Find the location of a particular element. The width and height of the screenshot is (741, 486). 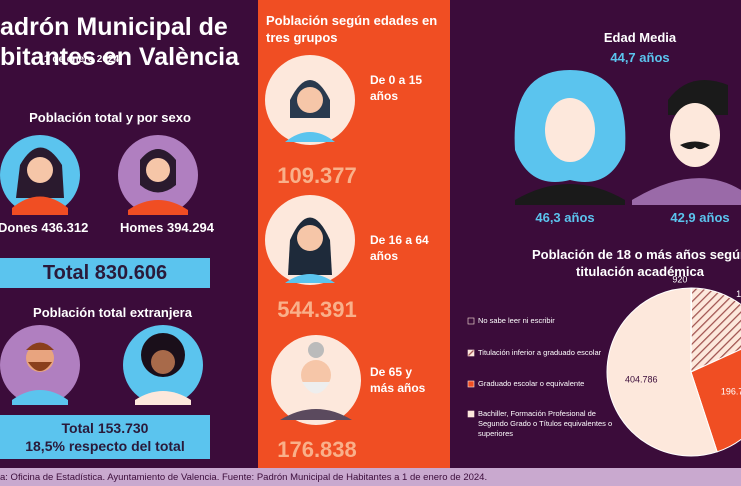

age-group-value: 544.391 is located at coordinates (317, 309).